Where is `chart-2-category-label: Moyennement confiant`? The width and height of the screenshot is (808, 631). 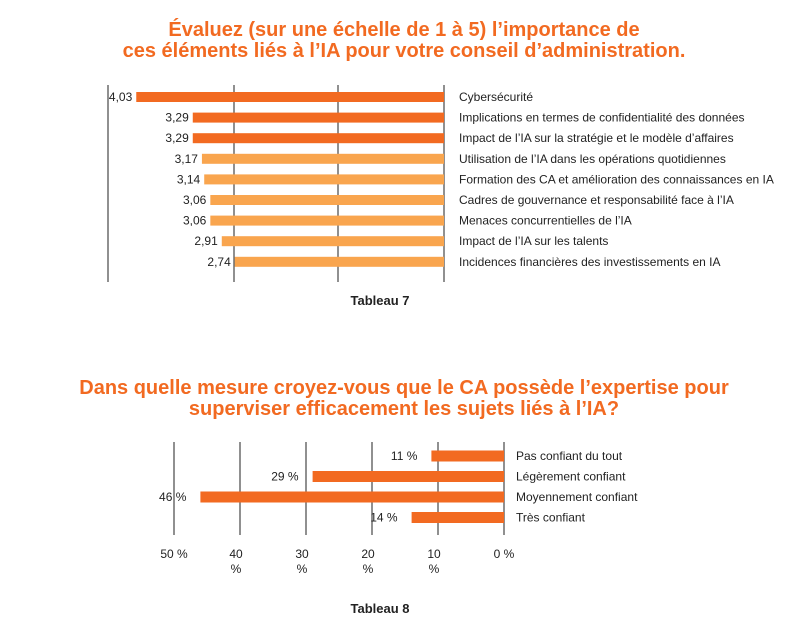 chart-2-category-label: Moyennement confiant is located at coordinates (577, 497).